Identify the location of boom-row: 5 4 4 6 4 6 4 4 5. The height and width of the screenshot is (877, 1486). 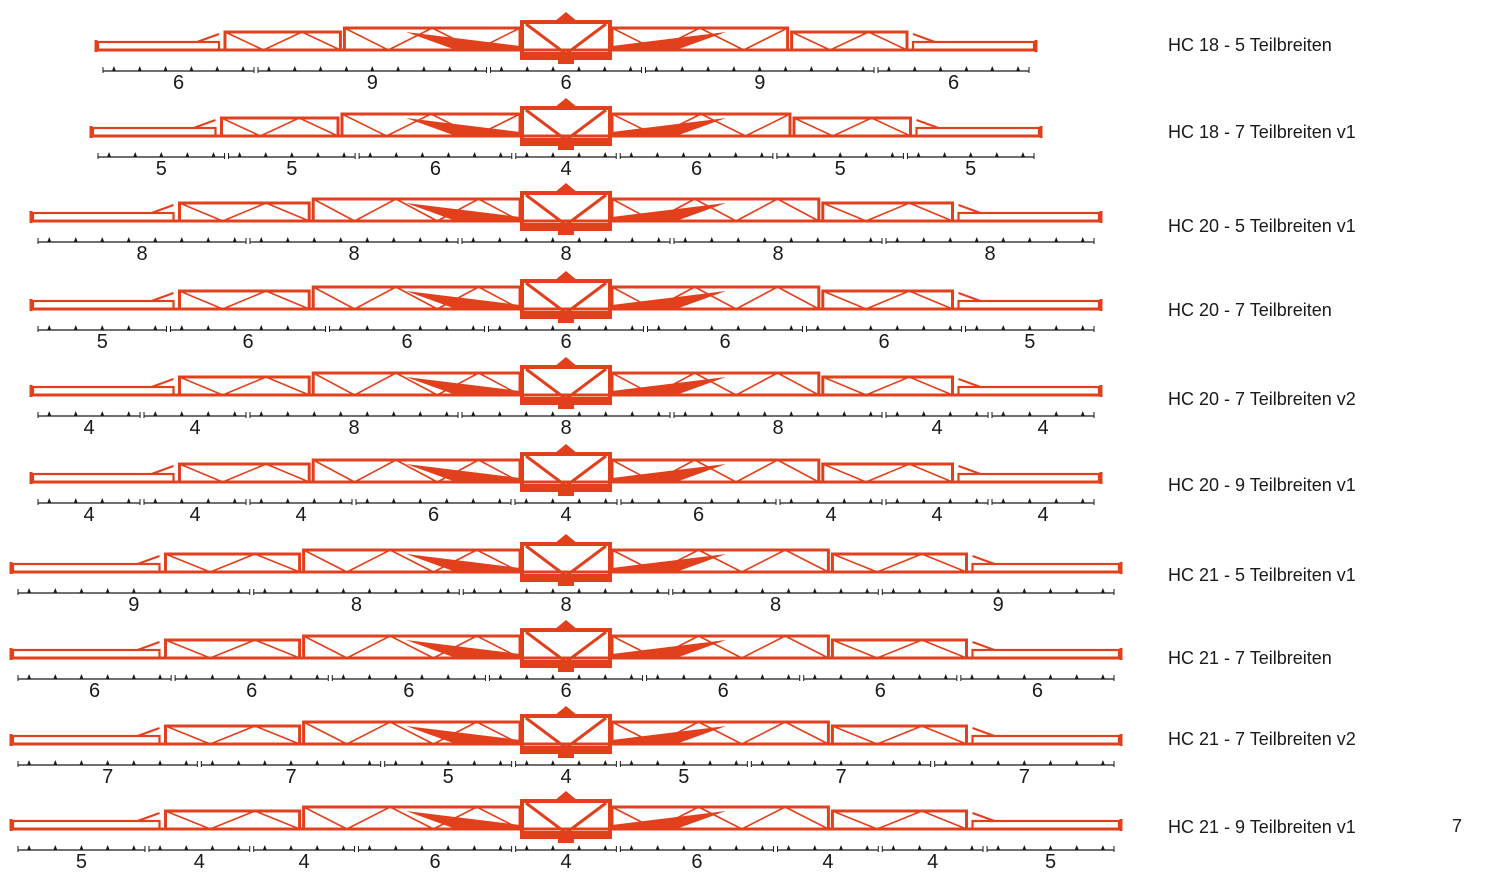
(566, 832).